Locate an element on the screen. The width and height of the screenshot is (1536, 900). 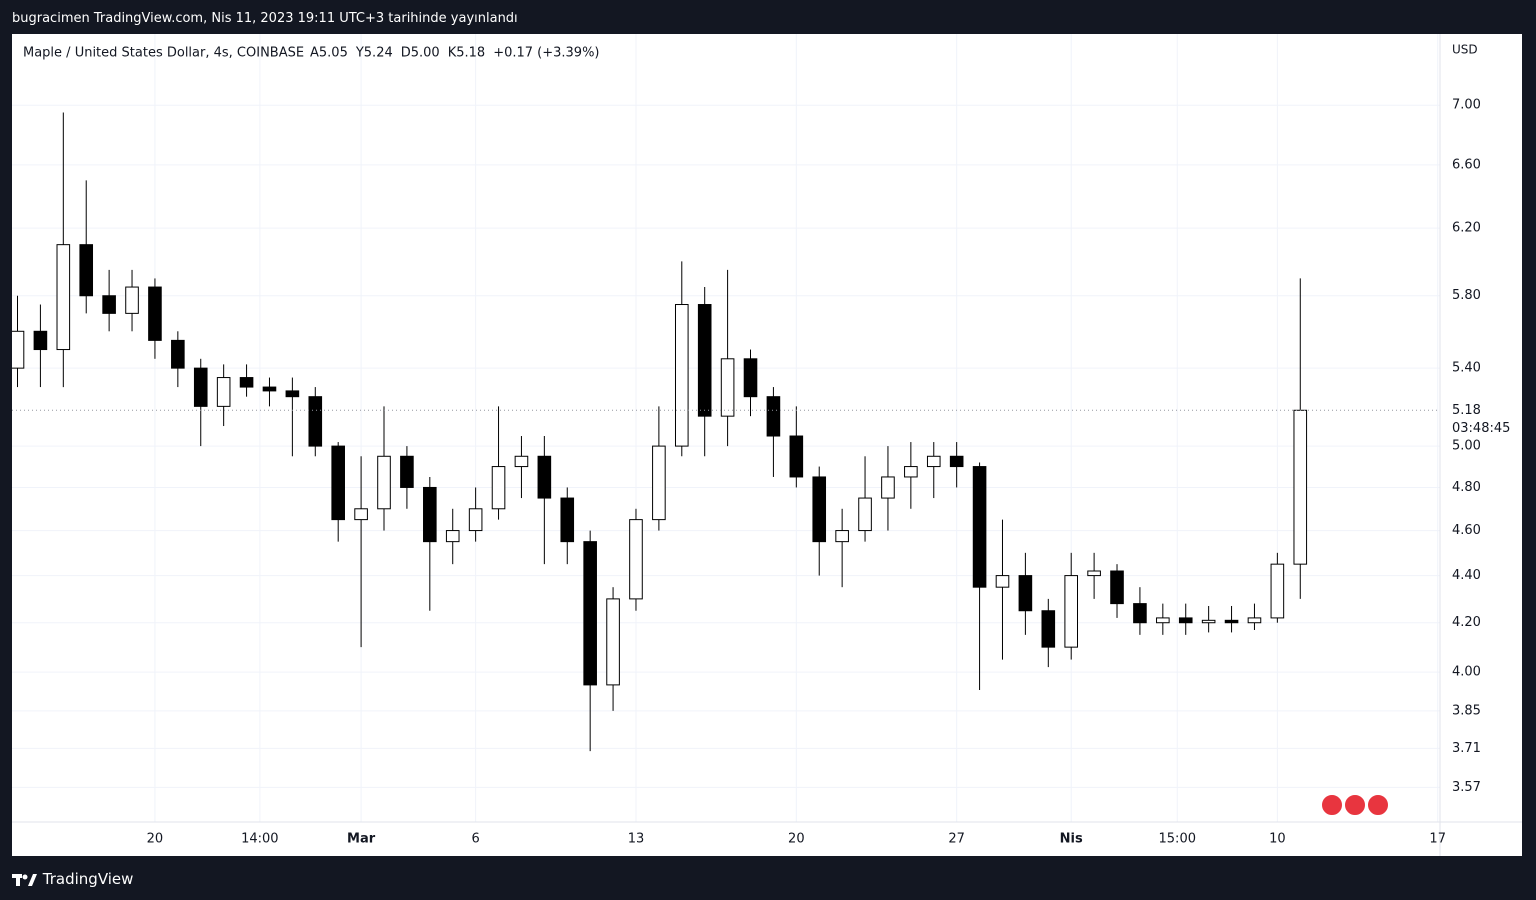
y-tick-label: 5.00 is located at coordinates (1466, 446).